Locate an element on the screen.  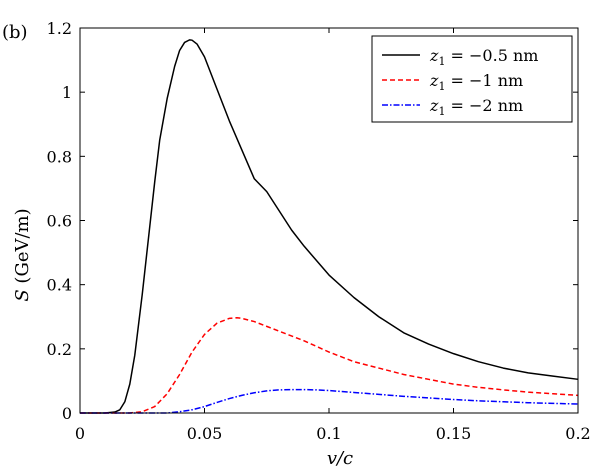
y-tick-label: 0 is located at coordinates (67, 413).